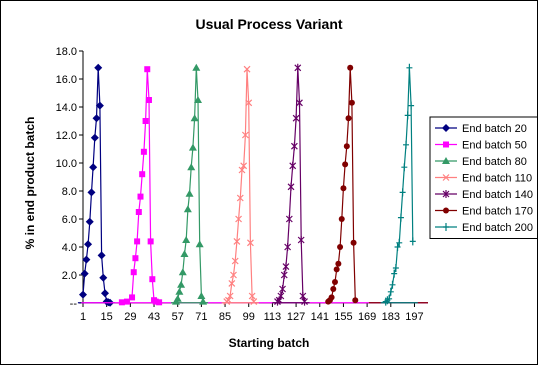 The width and height of the screenshot is (538, 365). I want to click on x-tick-label: 169, so click(367, 317).